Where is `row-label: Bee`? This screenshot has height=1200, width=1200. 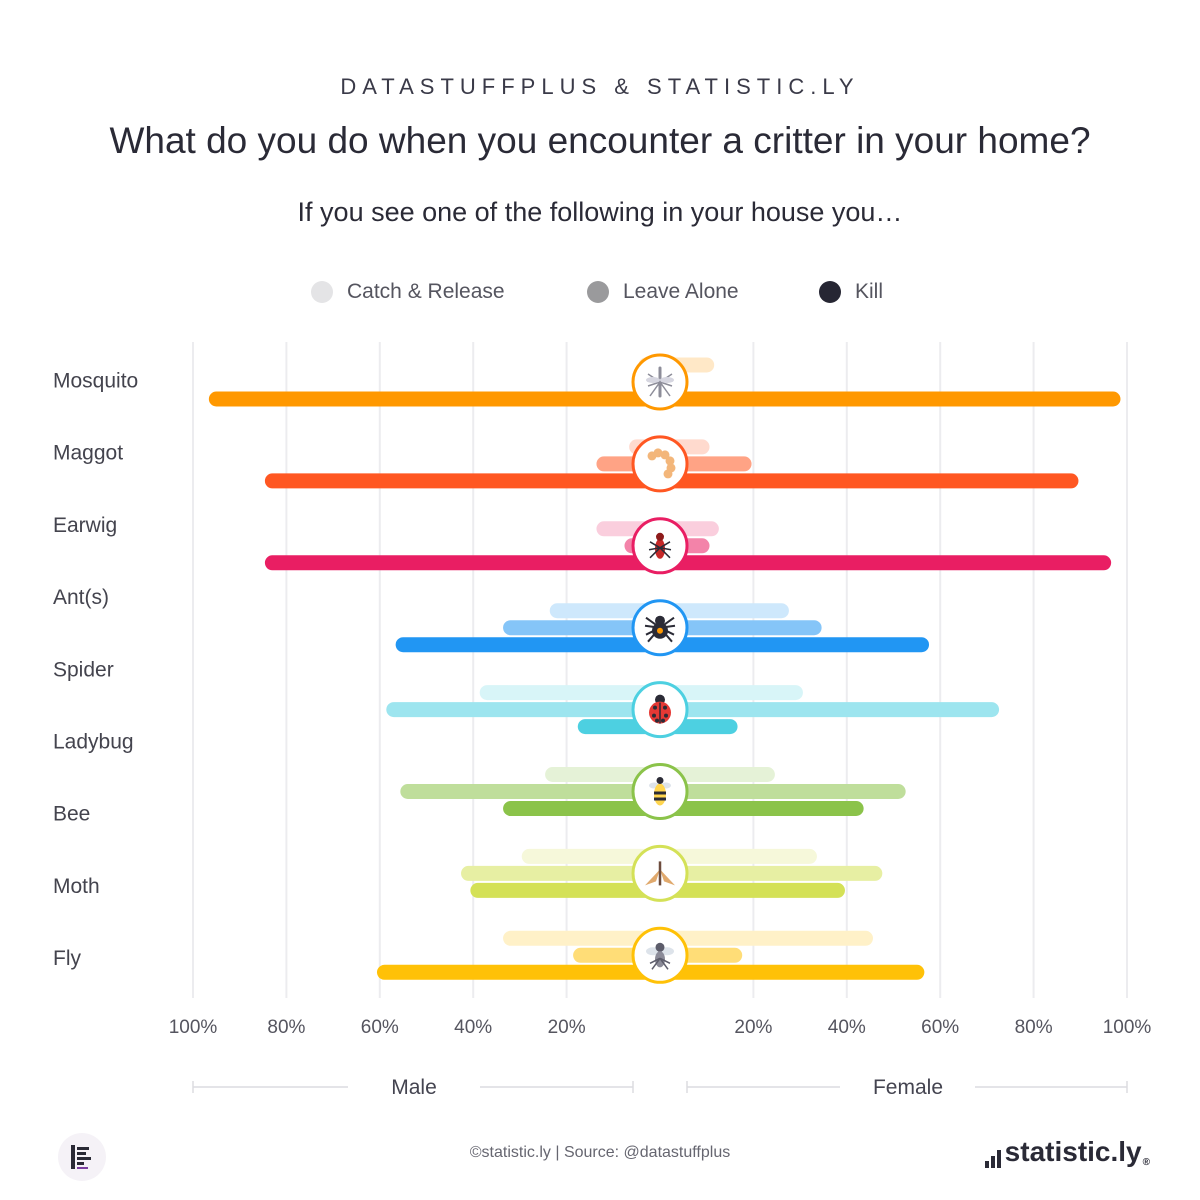
row-label: Bee is located at coordinates (71, 814).